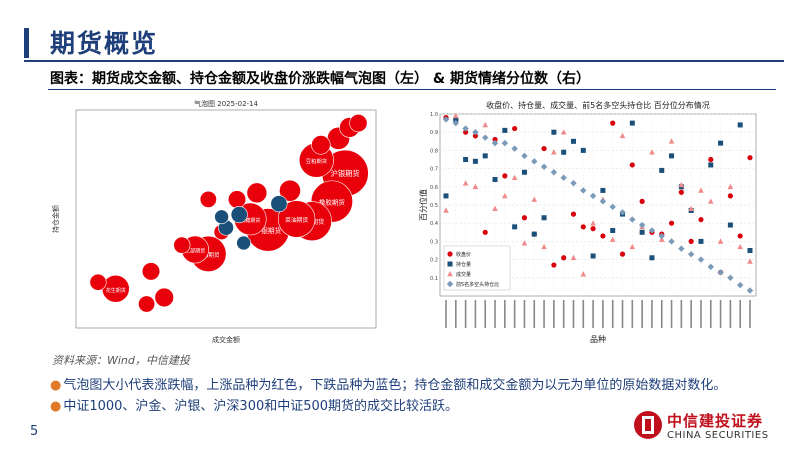  What do you see at coordinates (598, 188) in the screenshot?
I see `series-group` at bounding box center [598, 188].